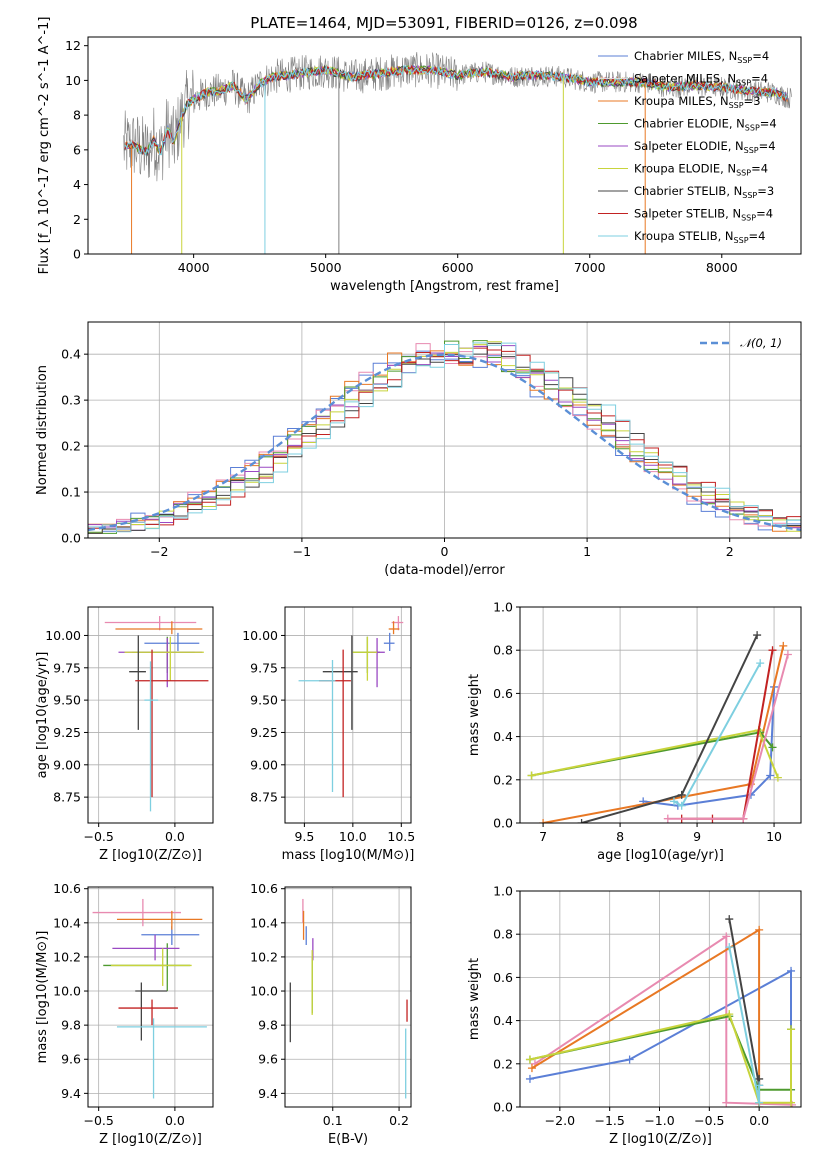 The width and height of the screenshot is (819, 1170). I want to click on plot-mass-vs-ebv: 0.1 0.2 9.4 9.6 9.8 10.0 10.2 10.4 10.6 E(B-V), so click(331, 1014).